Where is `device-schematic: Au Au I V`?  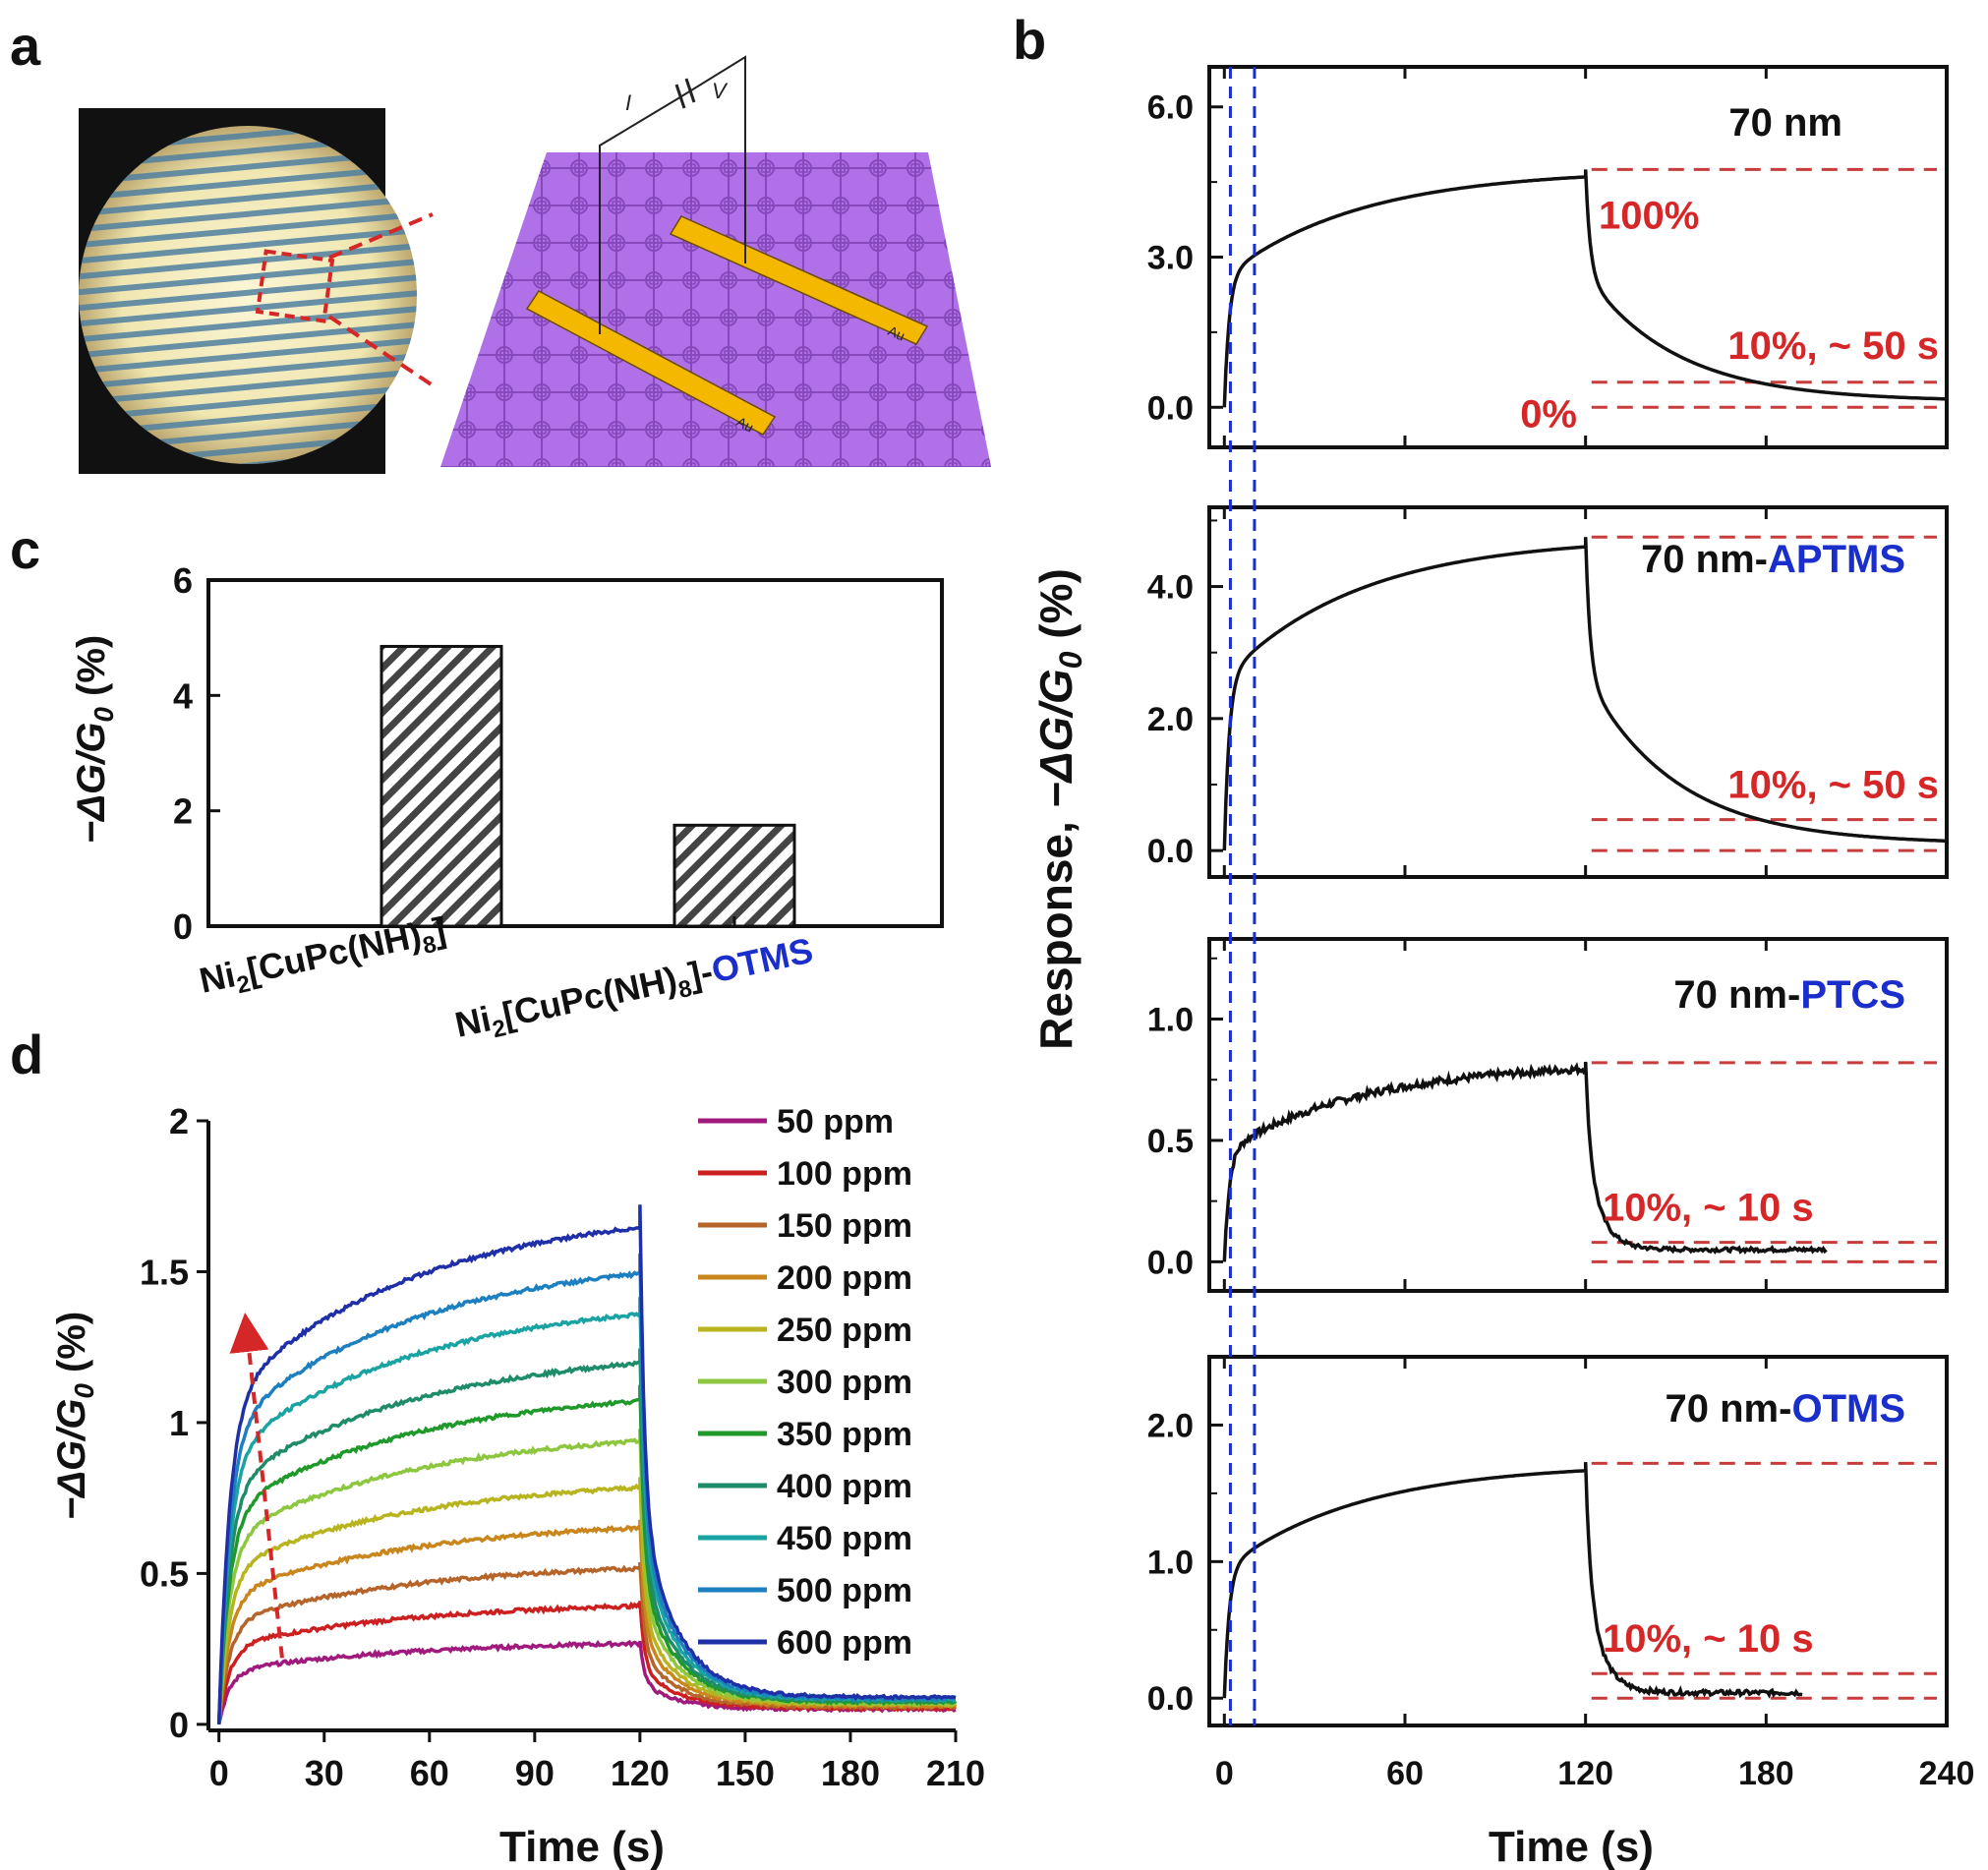
device-schematic: Au Au I V is located at coordinates (715, 261).